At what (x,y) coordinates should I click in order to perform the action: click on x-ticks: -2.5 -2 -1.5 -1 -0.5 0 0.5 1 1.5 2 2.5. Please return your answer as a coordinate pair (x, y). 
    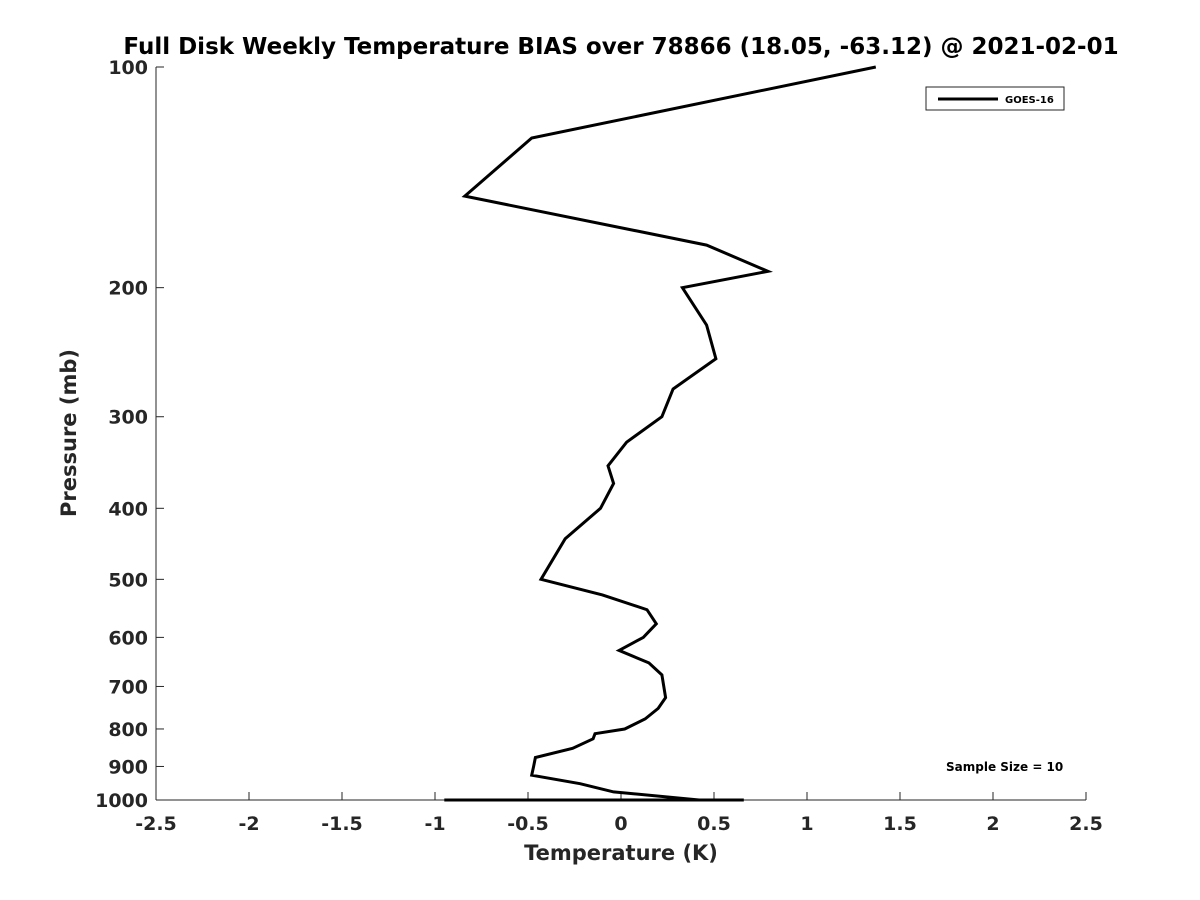
    Looking at the image, I should click on (619, 813).